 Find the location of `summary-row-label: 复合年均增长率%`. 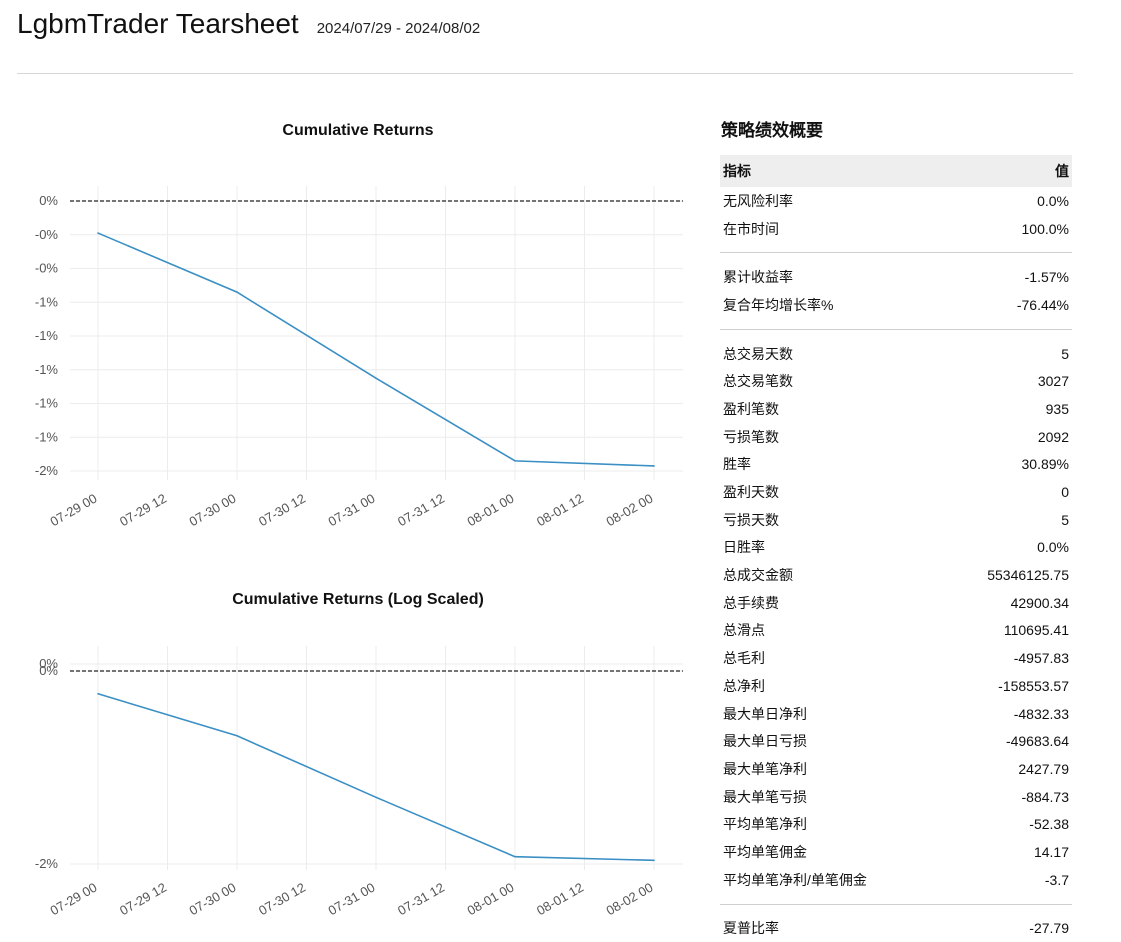

summary-row-label: 复合年均增长率% is located at coordinates (778, 305).